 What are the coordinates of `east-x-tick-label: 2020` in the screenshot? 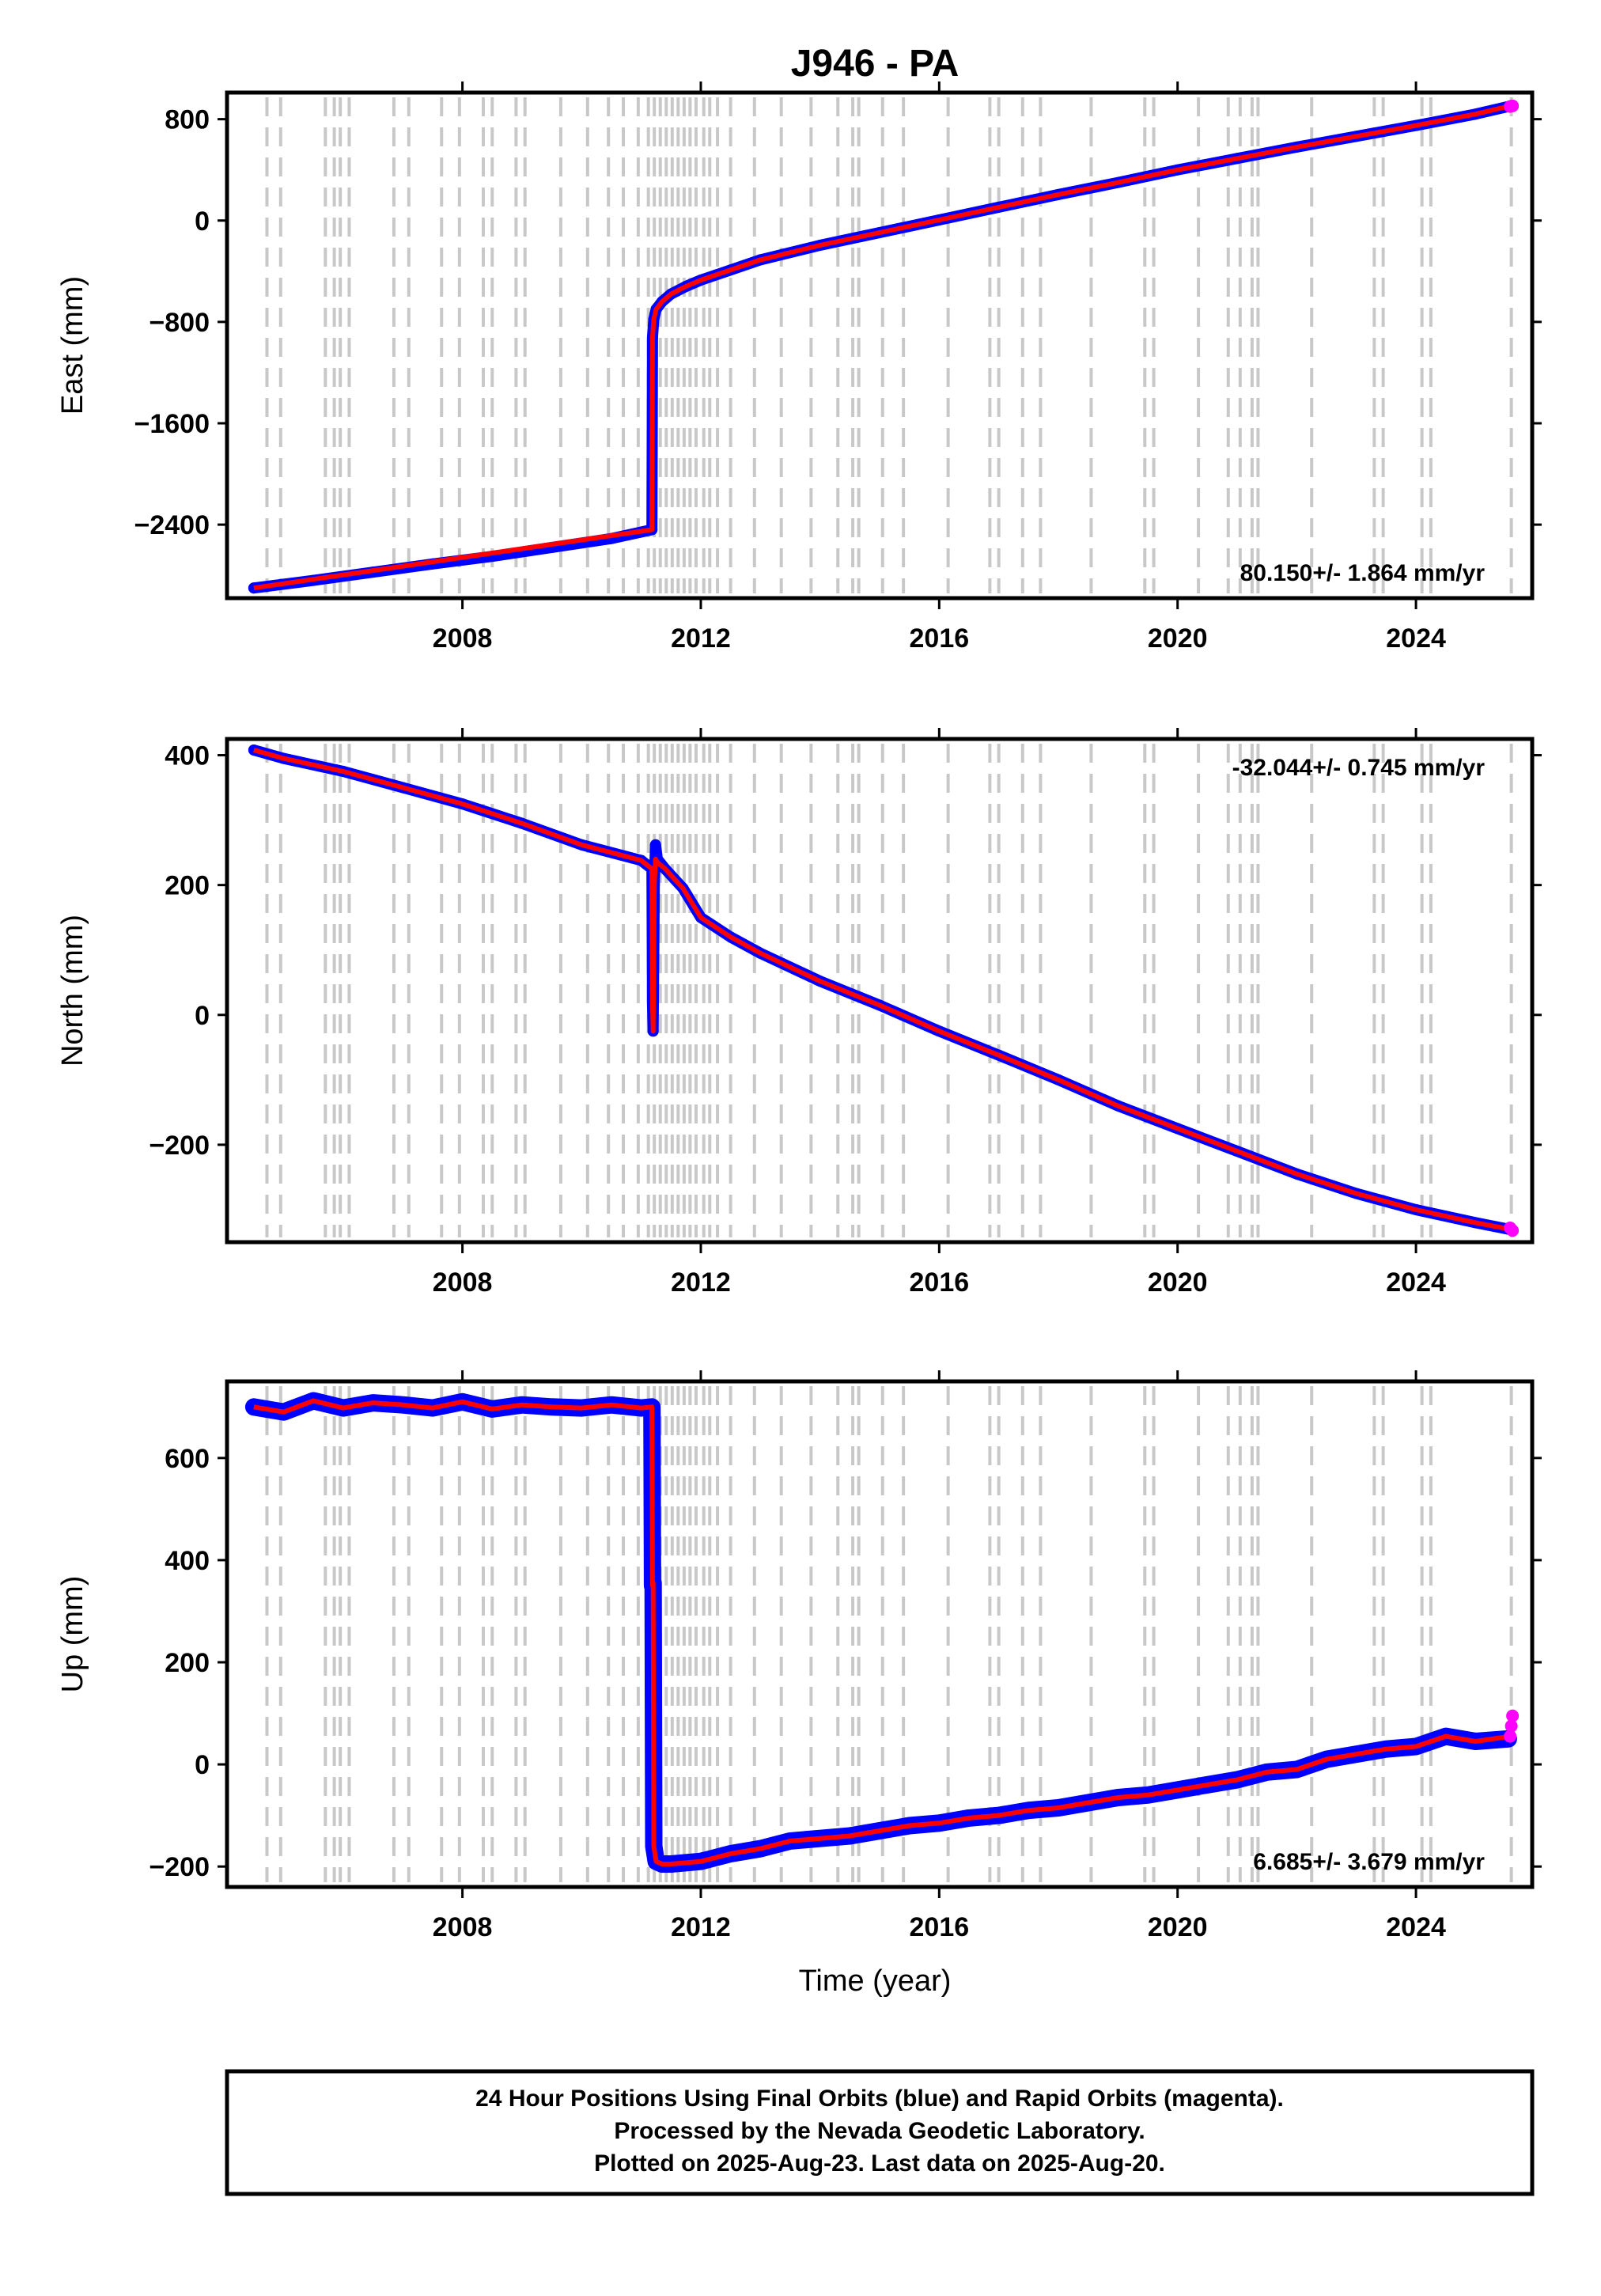 It's located at (1178, 638).